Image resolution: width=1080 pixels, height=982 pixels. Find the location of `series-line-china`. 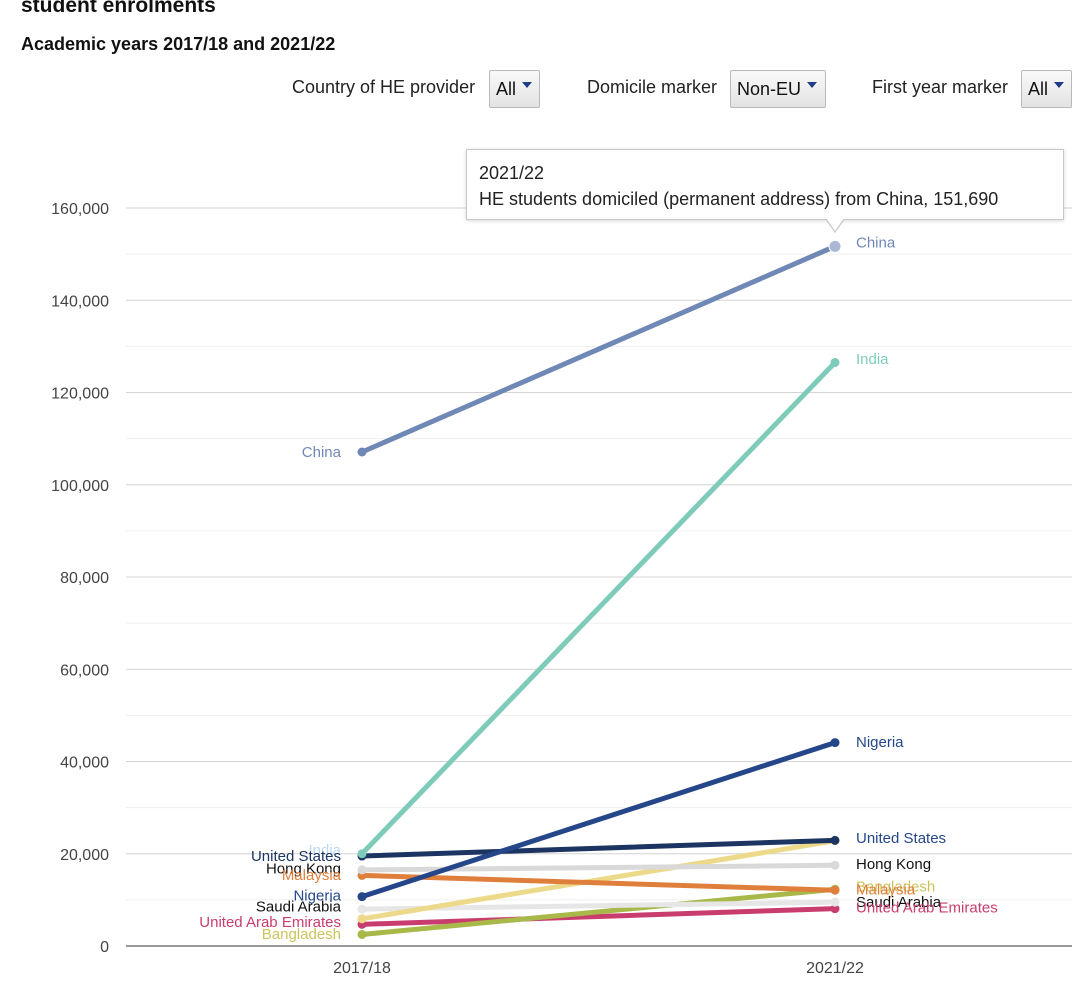

series-line-china is located at coordinates (598, 349).